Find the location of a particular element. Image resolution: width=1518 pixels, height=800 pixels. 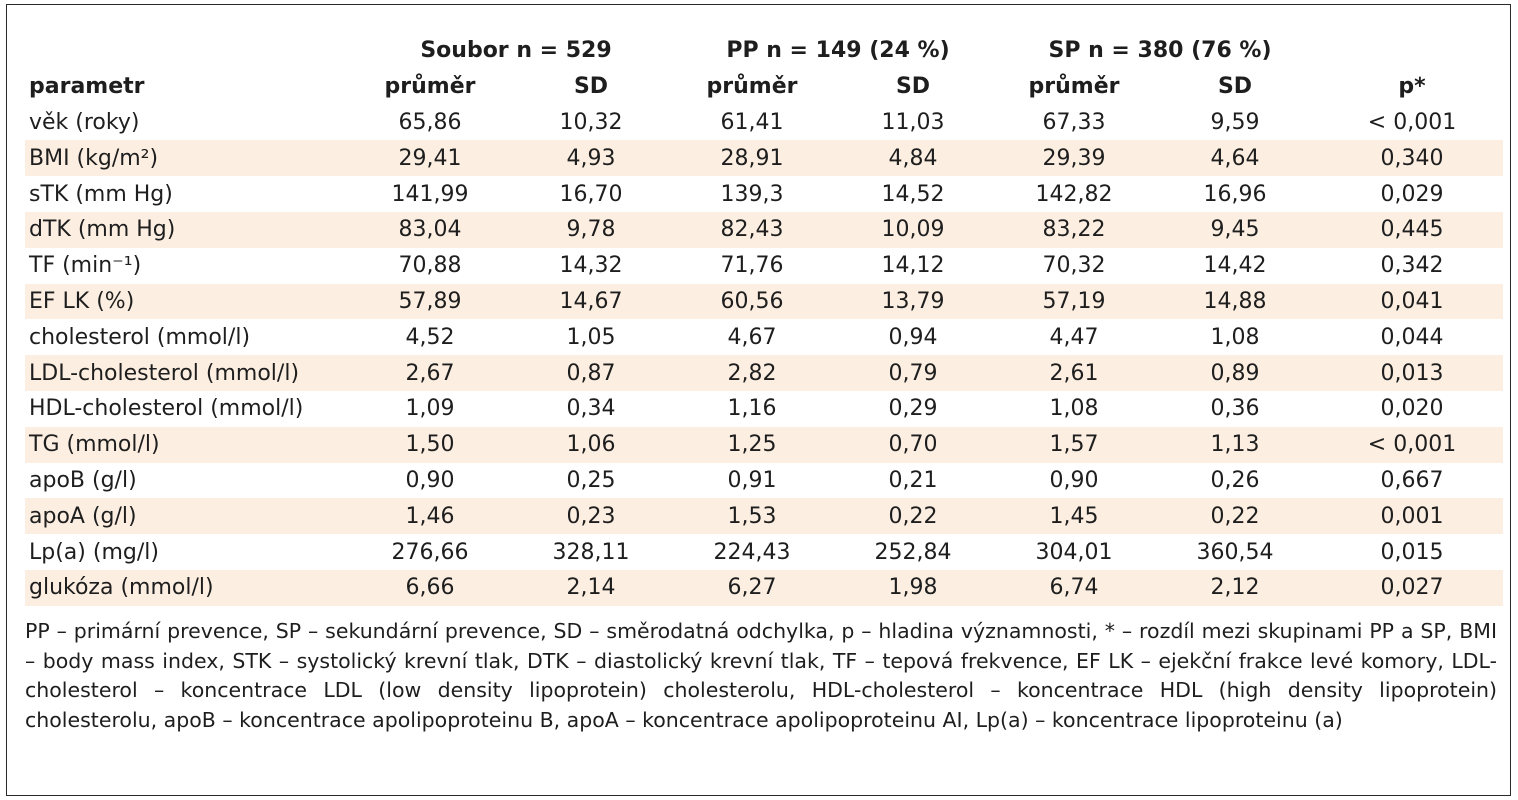

cell-prumer-soubor: 4,52 is located at coordinates (430, 337).